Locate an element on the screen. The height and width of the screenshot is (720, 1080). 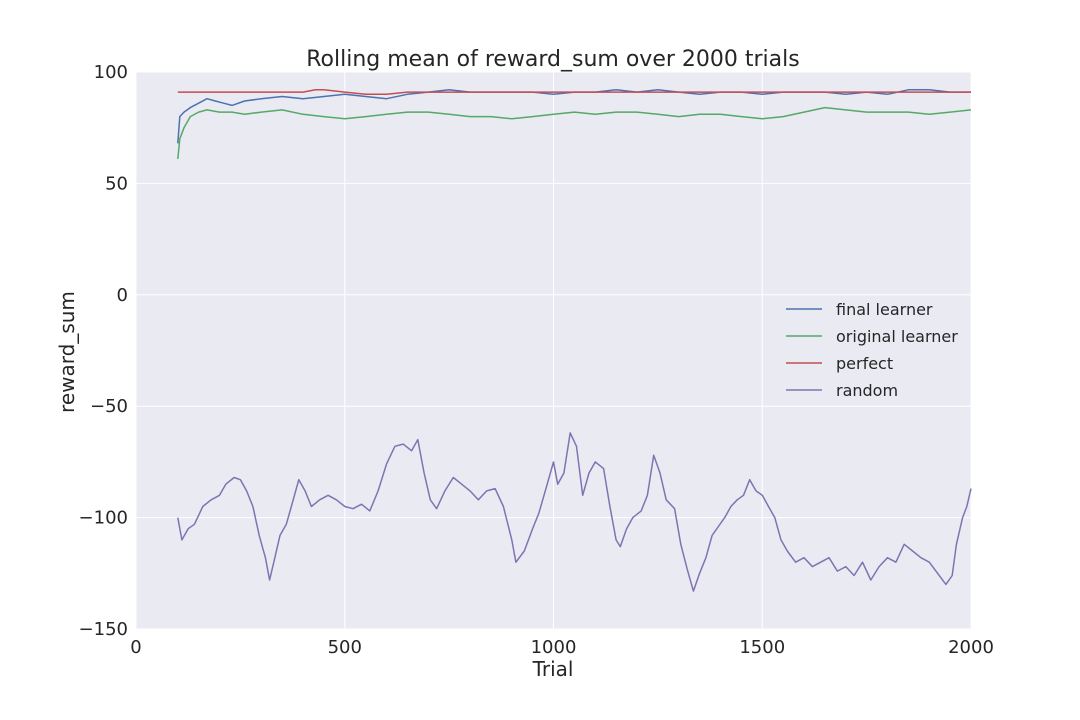
legend-label: perfect is located at coordinates (864, 363).